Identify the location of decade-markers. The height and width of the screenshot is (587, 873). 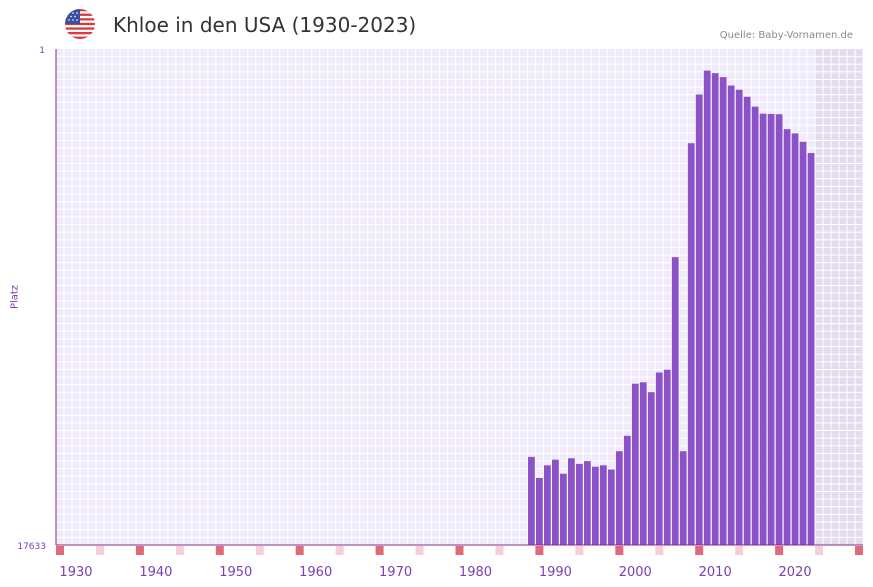
(459, 550).